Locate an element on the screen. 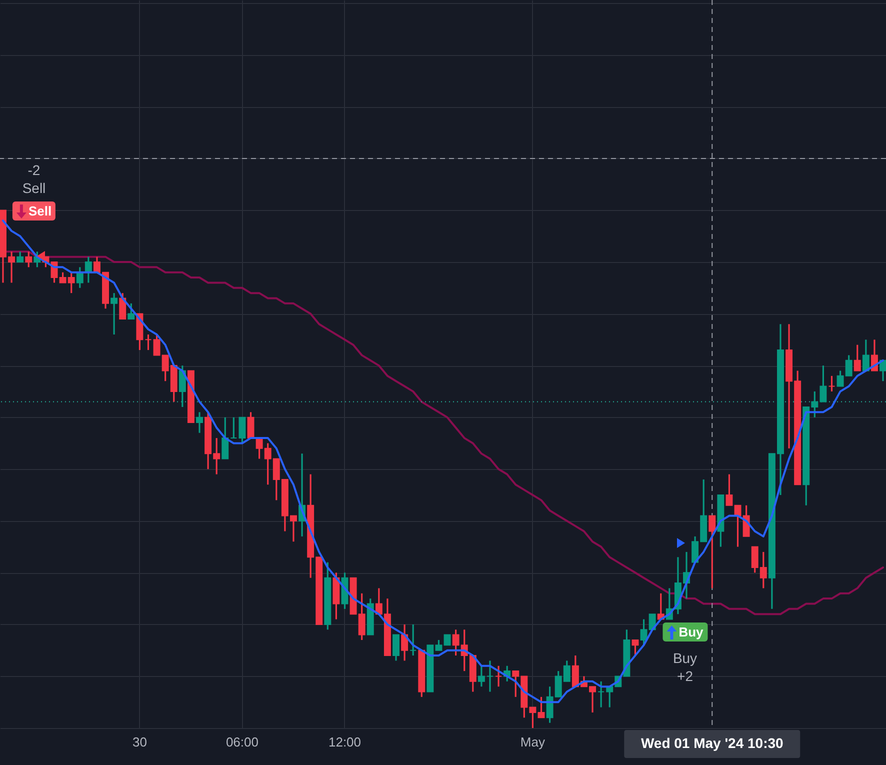 The image size is (886, 765). annotation: Sell is located at coordinates (40, 211).